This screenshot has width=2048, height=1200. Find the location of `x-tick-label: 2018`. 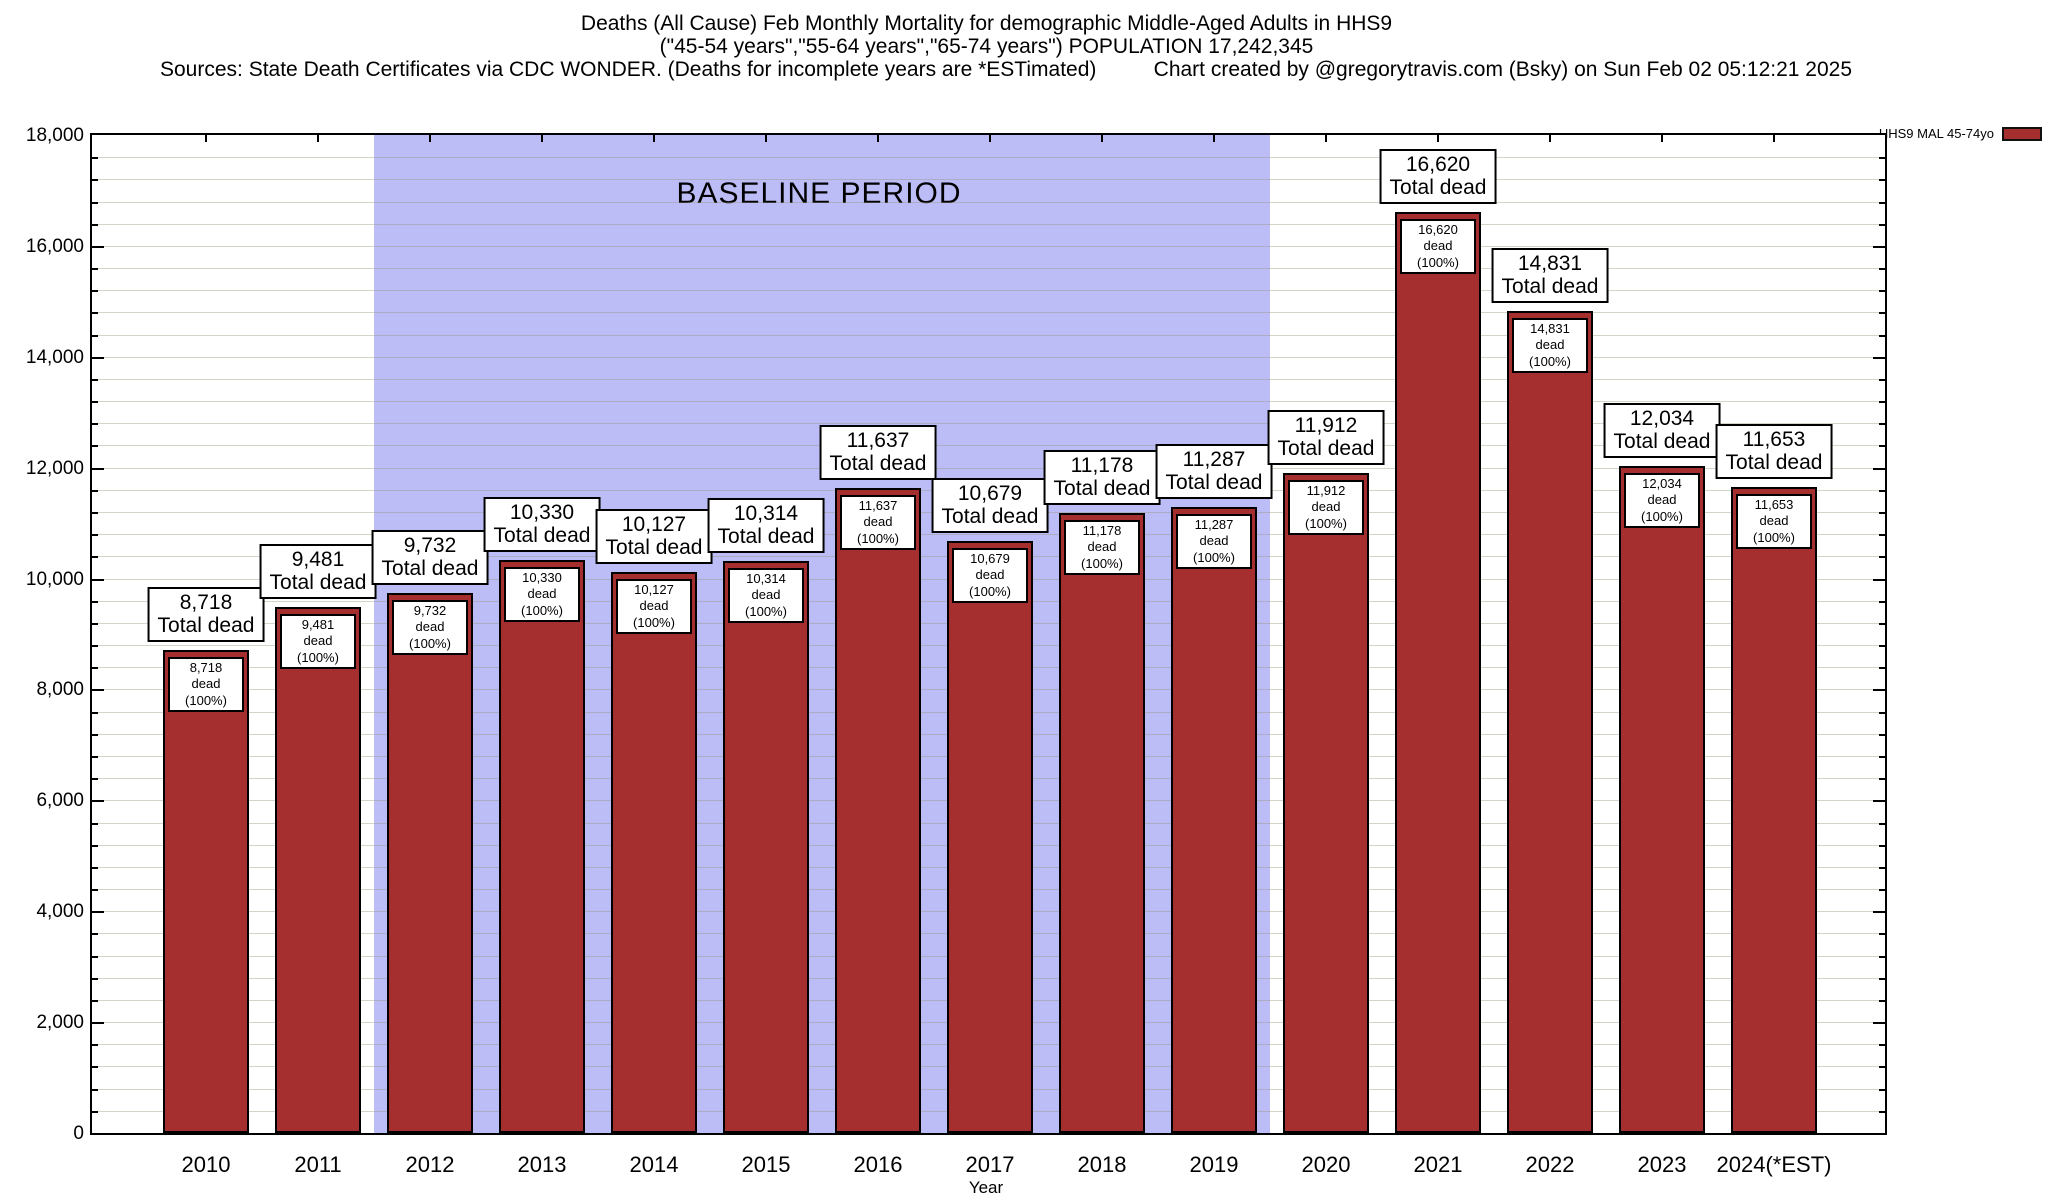

x-tick-label: 2018 is located at coordinates (1102, 1164).